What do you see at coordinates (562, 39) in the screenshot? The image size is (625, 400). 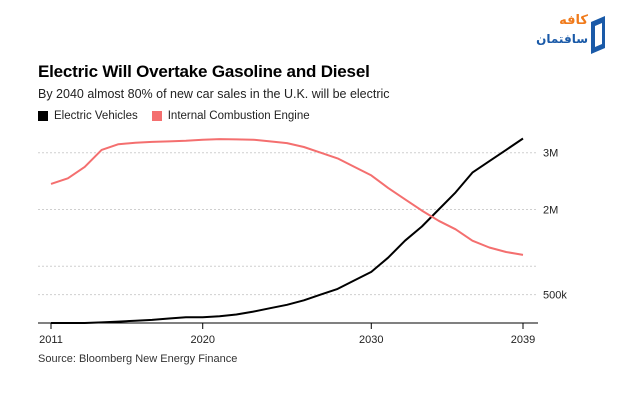 I see `logo-line2: سافتمان` at bounding box center [562, 39].